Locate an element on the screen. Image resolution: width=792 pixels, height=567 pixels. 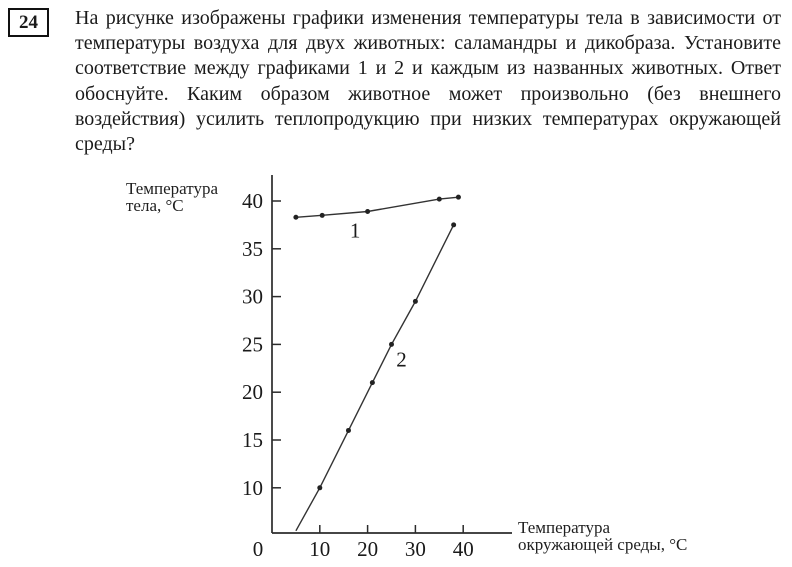
question-number-box: 24 is located at coordinates (28, 22).